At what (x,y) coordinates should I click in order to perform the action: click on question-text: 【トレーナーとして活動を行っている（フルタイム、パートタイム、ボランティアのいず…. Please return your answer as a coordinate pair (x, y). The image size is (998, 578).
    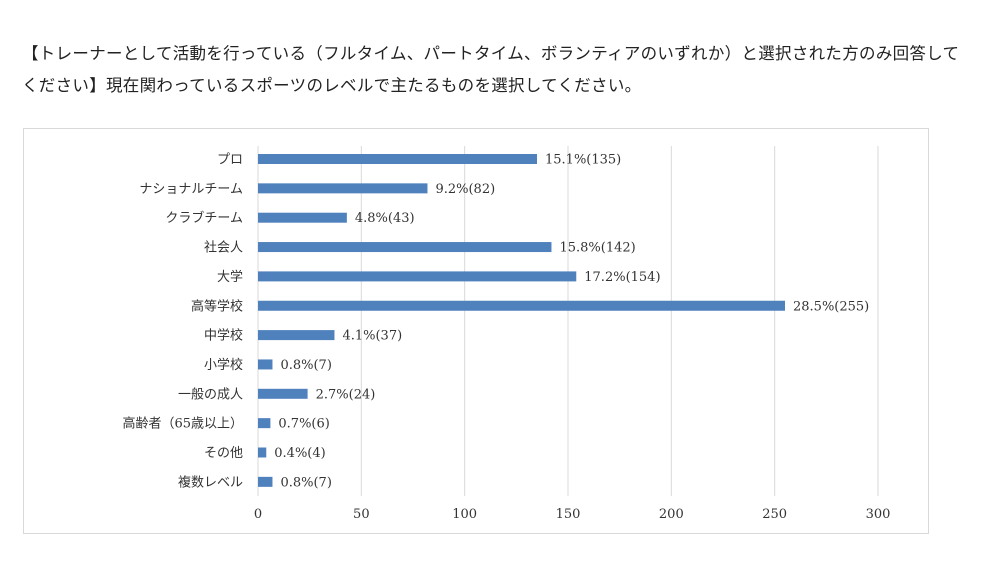
    Looking at the image, I should click on (491, 69).